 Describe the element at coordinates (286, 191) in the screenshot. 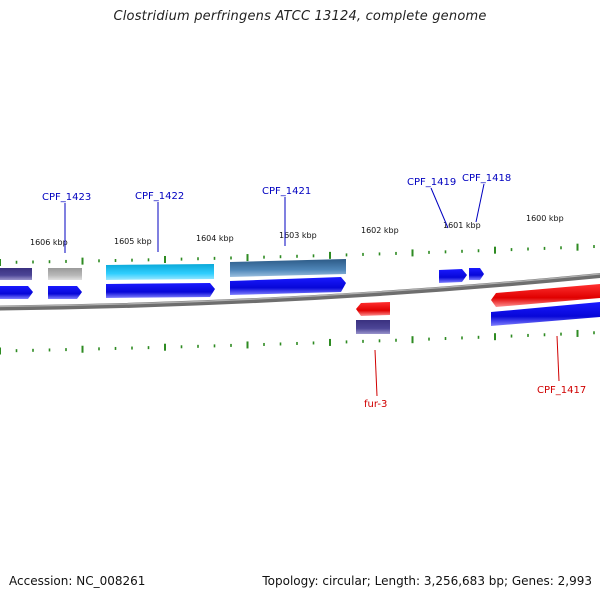

I see `gene-label: CPF_1421` at that location.